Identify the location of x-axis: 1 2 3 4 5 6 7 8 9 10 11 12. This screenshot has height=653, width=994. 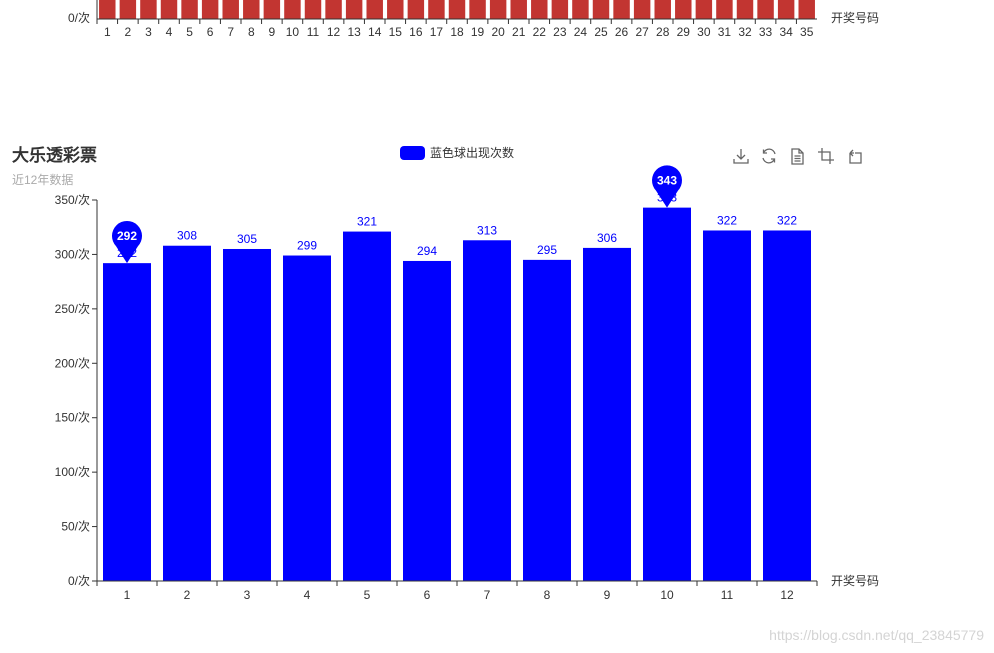
(457, 591).